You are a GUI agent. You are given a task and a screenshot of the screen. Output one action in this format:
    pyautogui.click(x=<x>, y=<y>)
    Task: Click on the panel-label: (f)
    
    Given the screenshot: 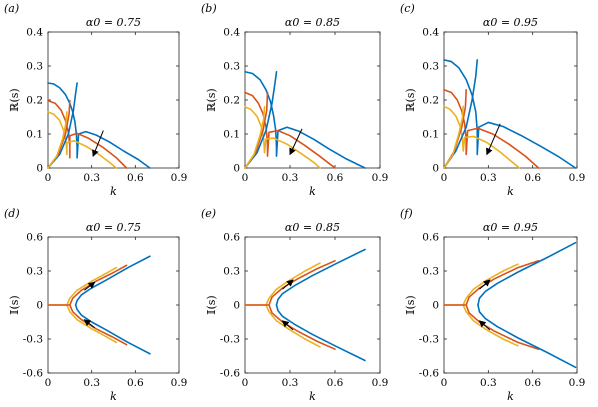 What is the action you would take?
    pyautogui.click(x=406, y=213)
    